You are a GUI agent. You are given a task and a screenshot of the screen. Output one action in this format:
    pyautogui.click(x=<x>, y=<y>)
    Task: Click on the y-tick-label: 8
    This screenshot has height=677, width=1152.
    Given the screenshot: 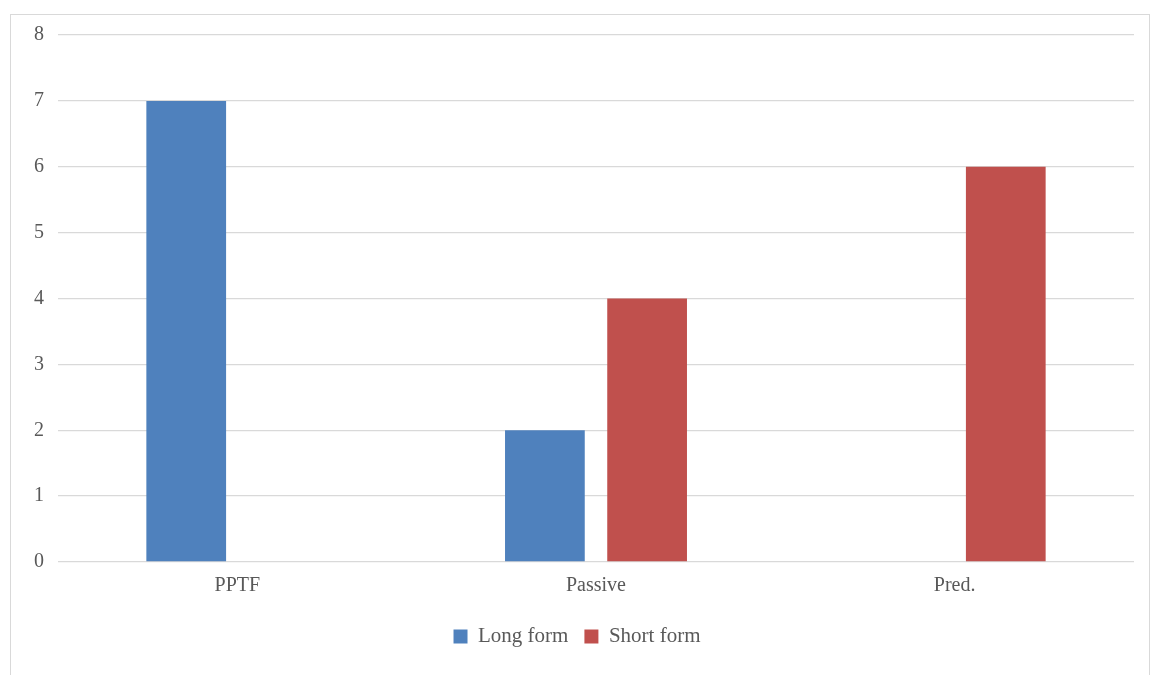 What is the action you would take?
    pyautogui.click(x=39, y=33)
    